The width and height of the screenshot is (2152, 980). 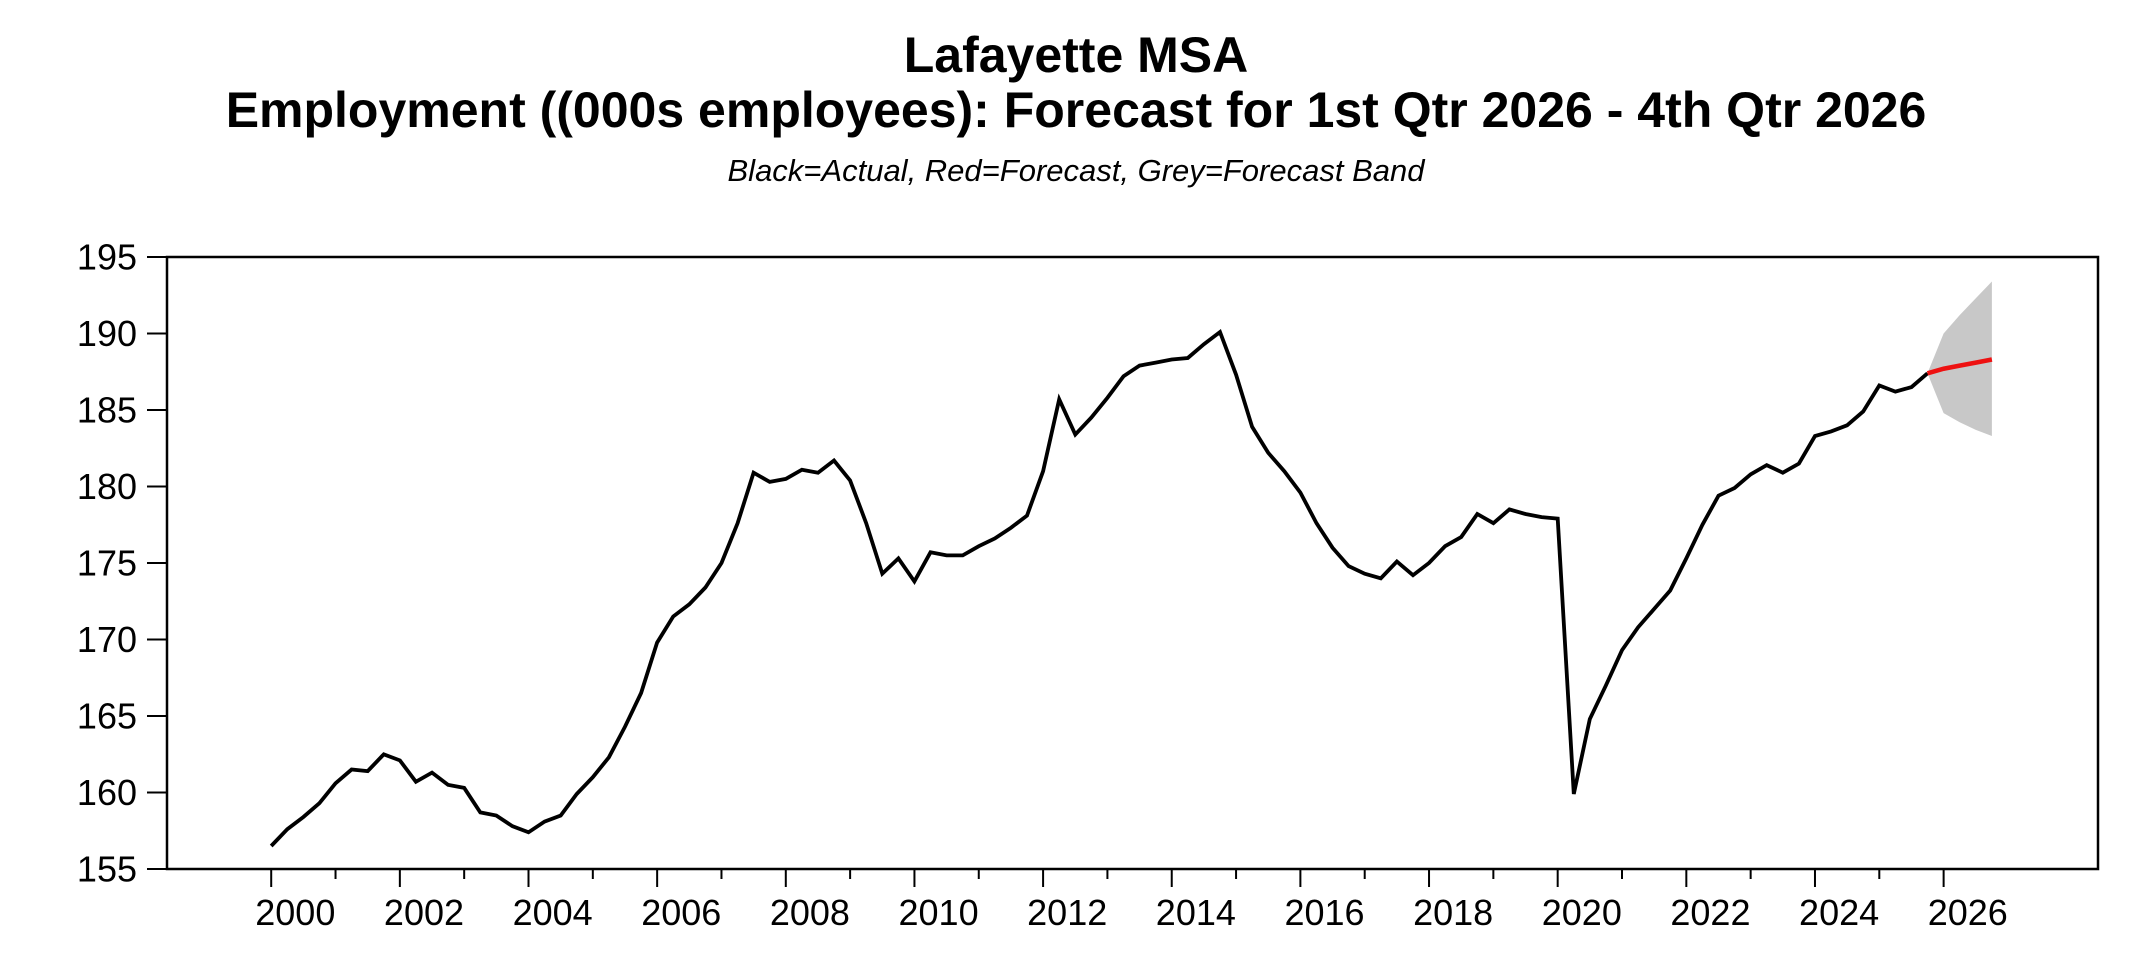 I want to click on x-tick-label: 2026, so click(x=1968, y=912).